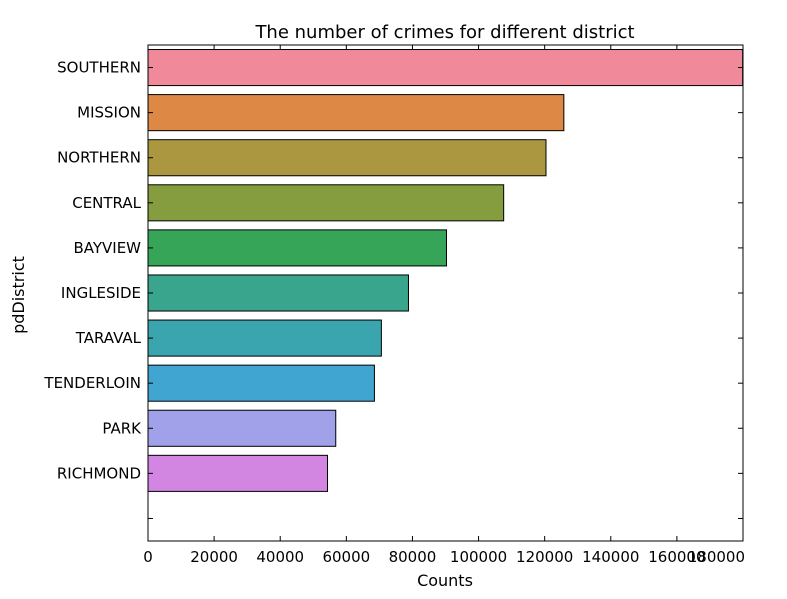 The height and width of the screenshot is (599, 787). Describe the element at coordinates (297, 248) in the screenshot. I see `bar-bayview` at that location.